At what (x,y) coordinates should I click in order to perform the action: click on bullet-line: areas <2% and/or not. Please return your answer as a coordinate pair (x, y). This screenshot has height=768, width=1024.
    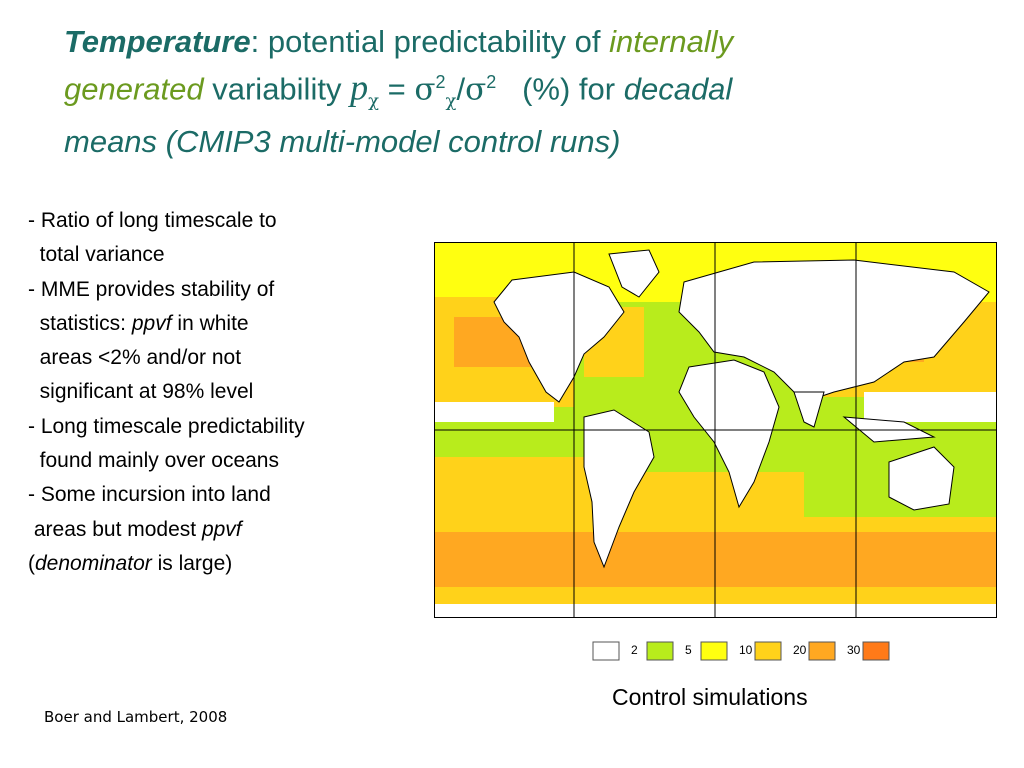
    Looking at the image, I should click on (223, 358).